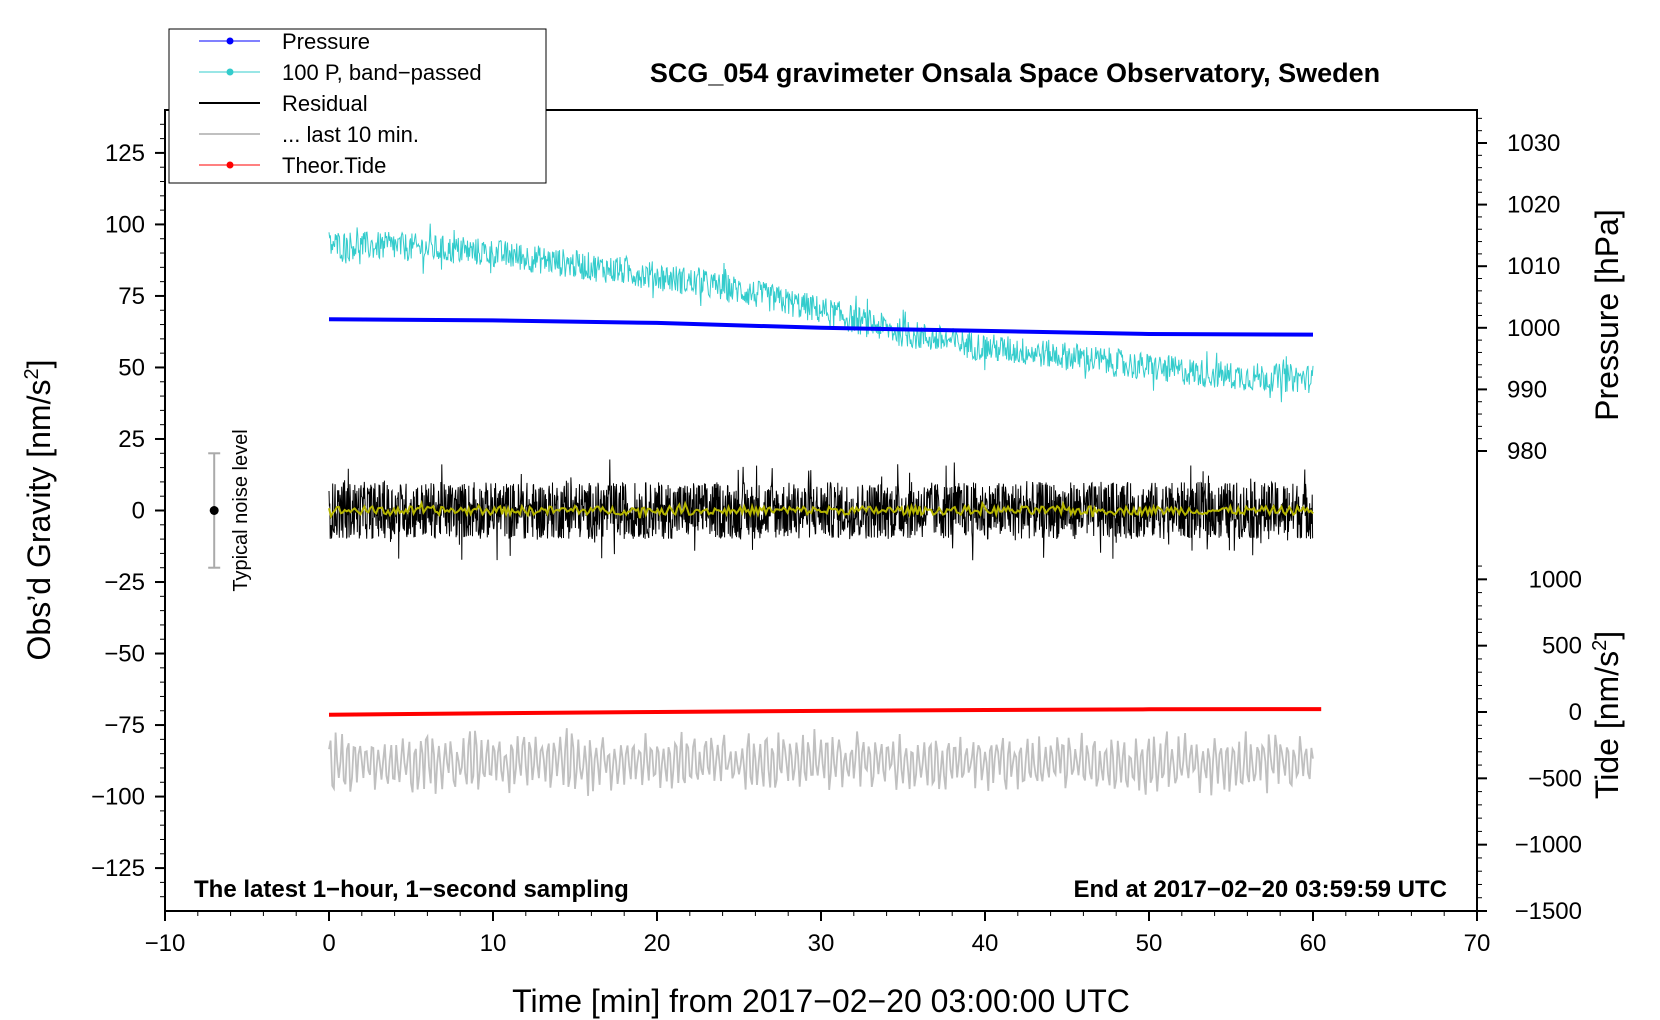  Describe the element at coordinates (124, 582) in the screenshot. I see `y-left-tick-label: −25` at that location.